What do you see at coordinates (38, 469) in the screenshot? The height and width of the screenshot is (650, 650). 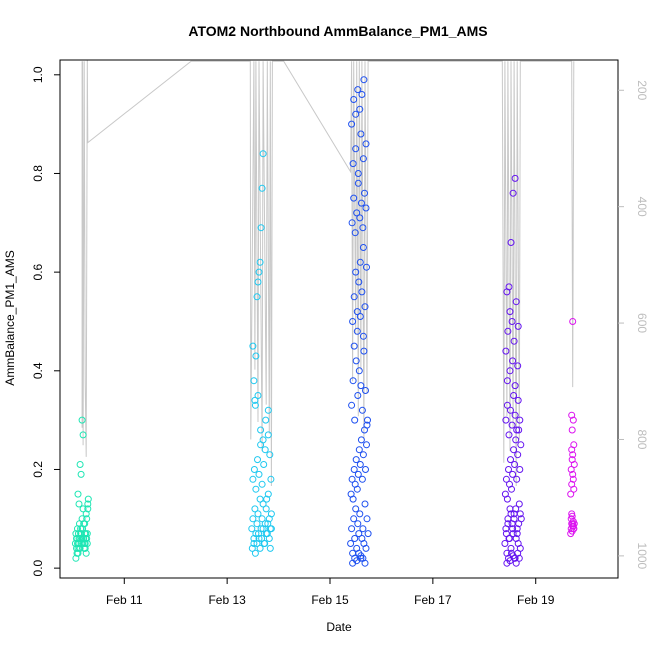 I see `y-tick-label: 0.2` at bounding box center [38, 469].